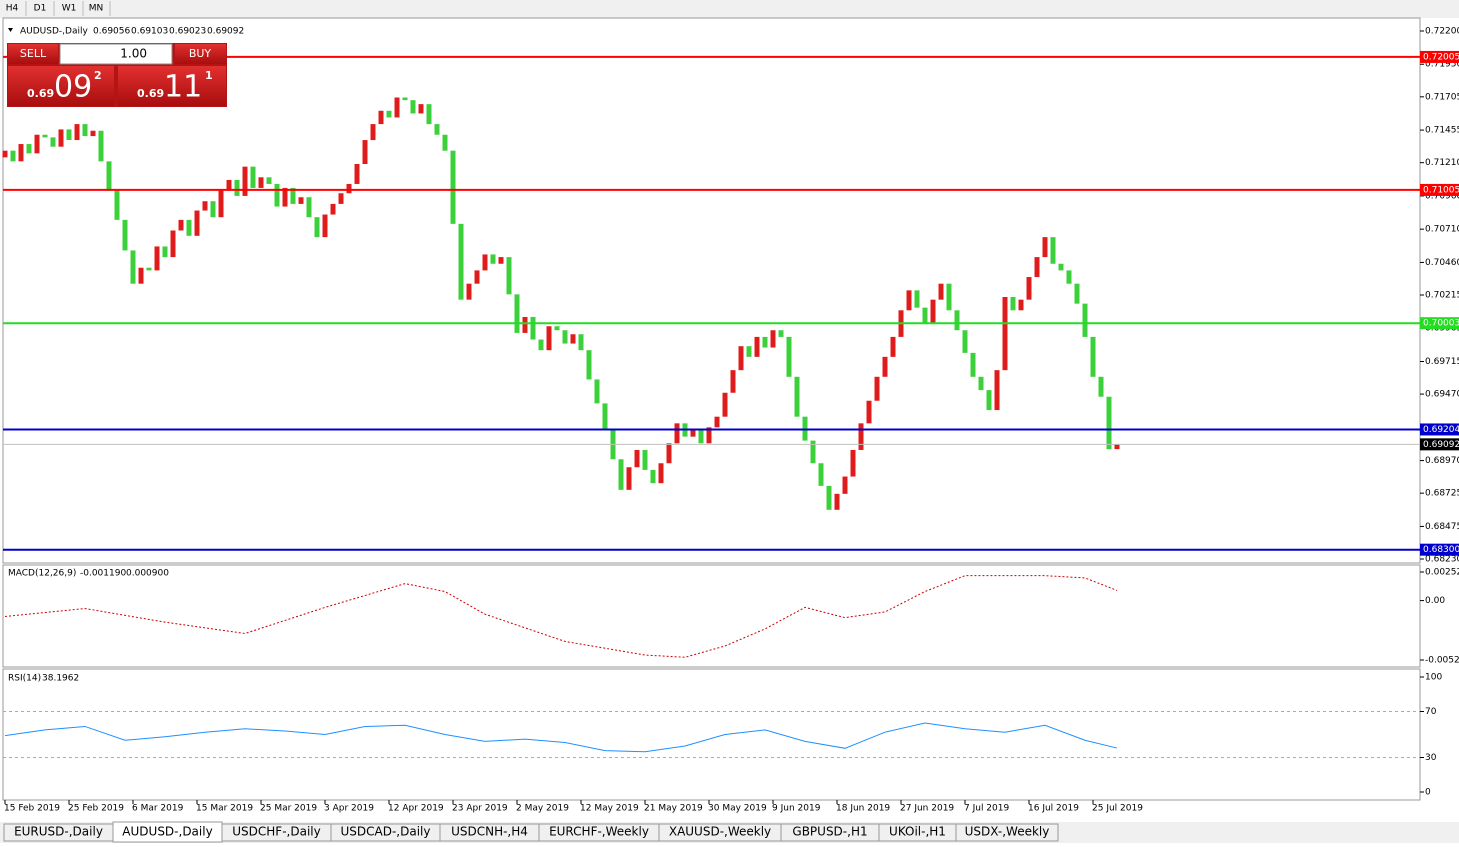 The height and width of the screenshot is (847, 1459). Describe the element at coordinates (1433, 678) in the screenshot. I see `y-tick-label: 100` at that location.